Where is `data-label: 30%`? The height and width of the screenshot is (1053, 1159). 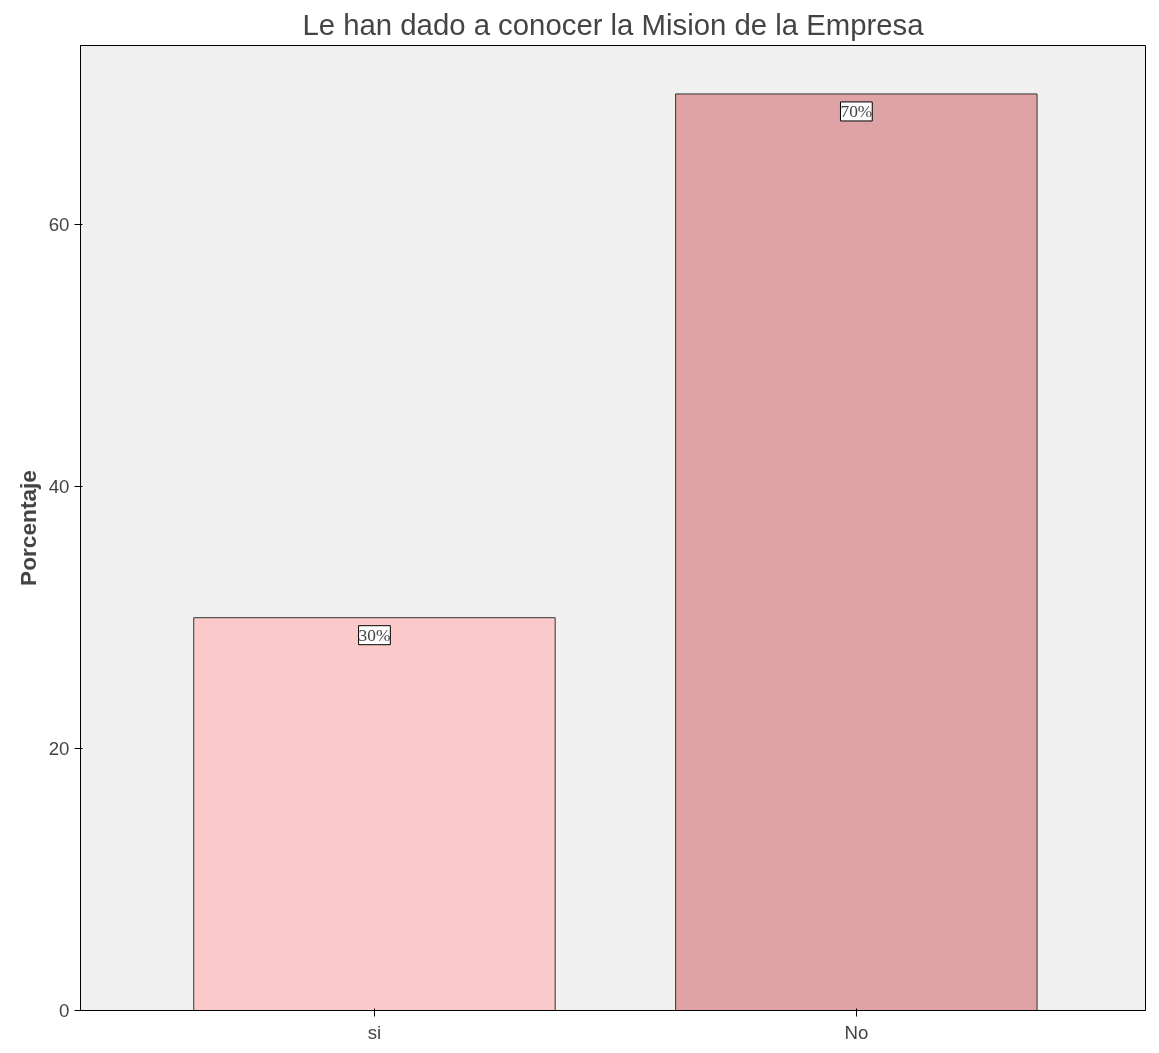 data-label: 30% is located at coordinates (374, 635).